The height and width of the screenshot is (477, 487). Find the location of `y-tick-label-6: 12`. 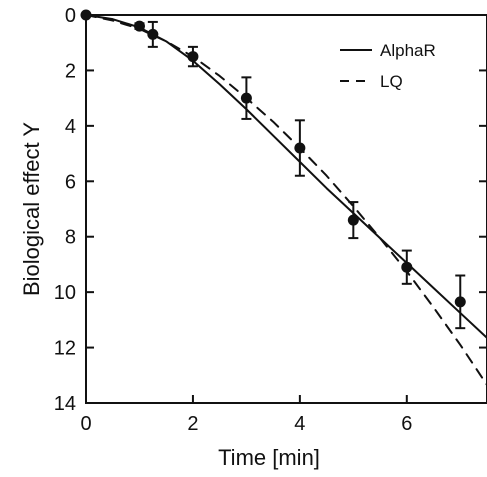

y-tick-label-6: 12 is located at coordinates (65, 349).